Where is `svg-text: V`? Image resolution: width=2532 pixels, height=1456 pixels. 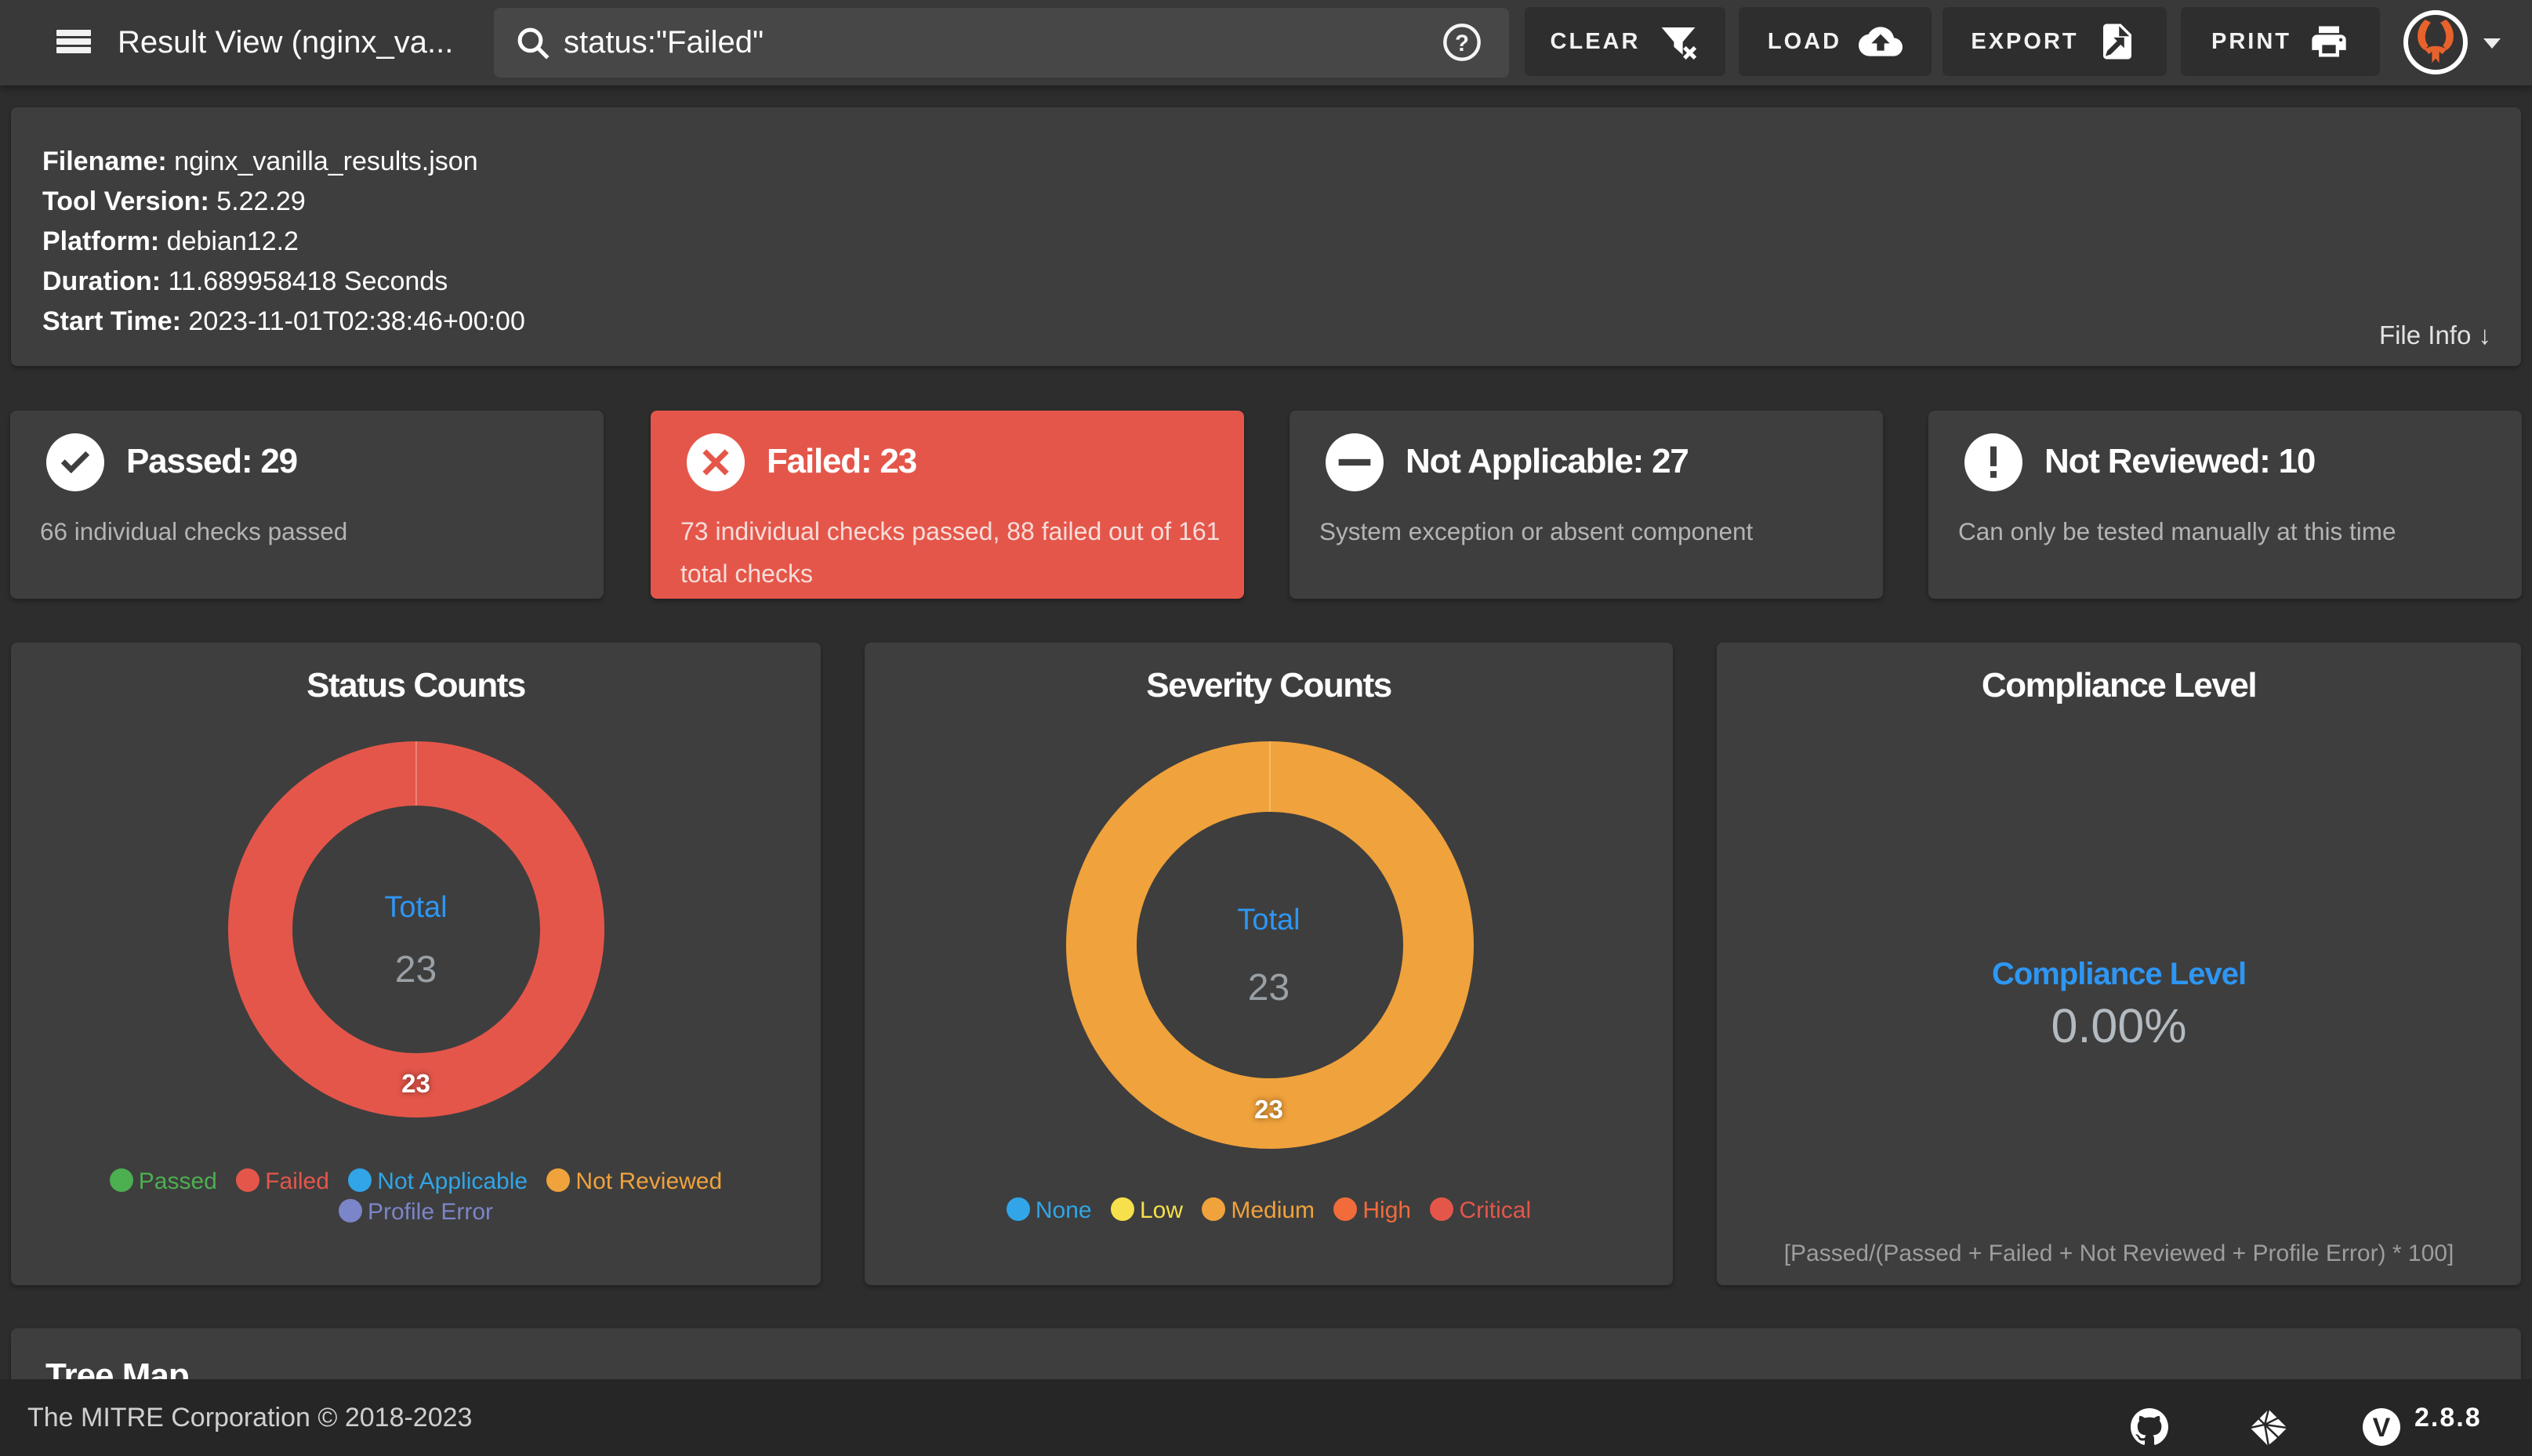 svg-text: V is located at coordinates (2382, 1428).